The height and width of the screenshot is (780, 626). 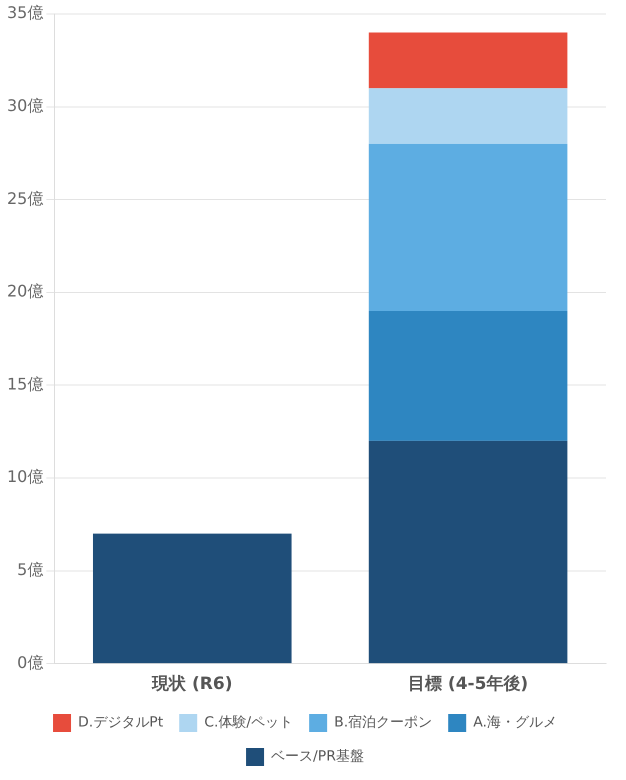 What do you see at coordinates (25, 105) in the screenshot?
I see `y-tick-label: 30億` at bounding box center [25, 105].